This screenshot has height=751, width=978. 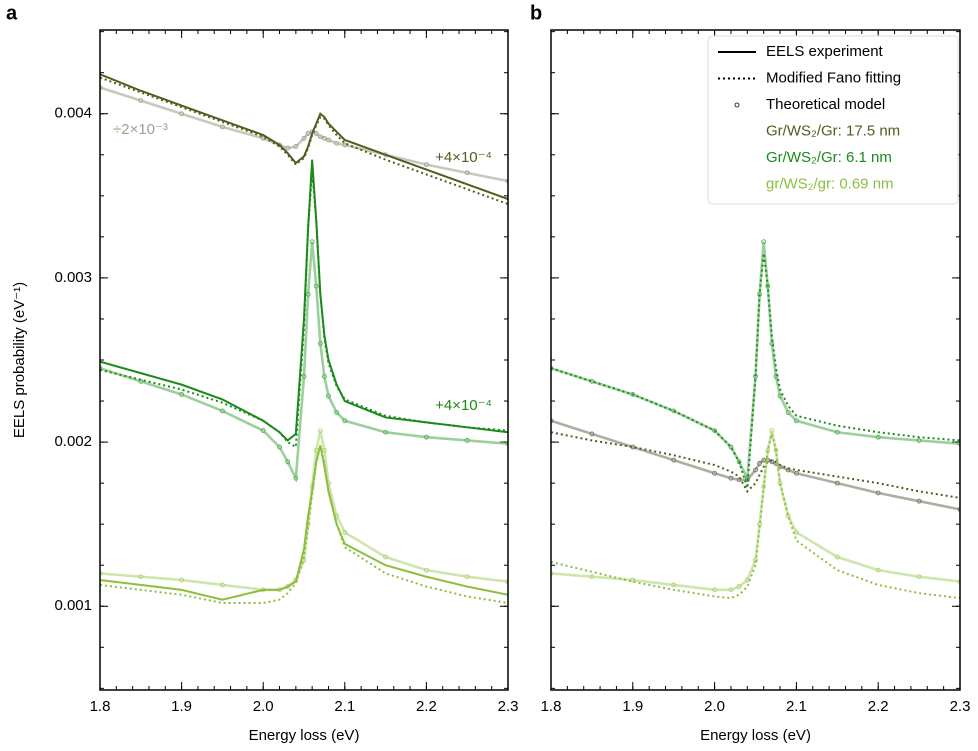 What do you see at coordinates (73, 441) in the screenshot?
I see `y-tick-label: 0.002` at bounding box center [73, 441].